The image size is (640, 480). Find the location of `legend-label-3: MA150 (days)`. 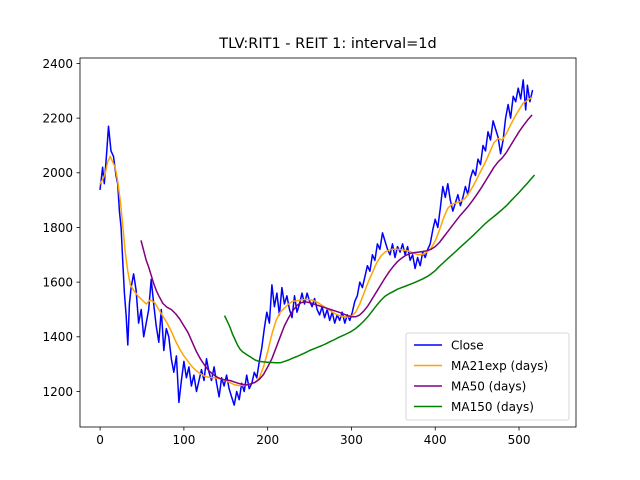

legend-label-3: MA150 (days) is located at coordinates (492, 407).